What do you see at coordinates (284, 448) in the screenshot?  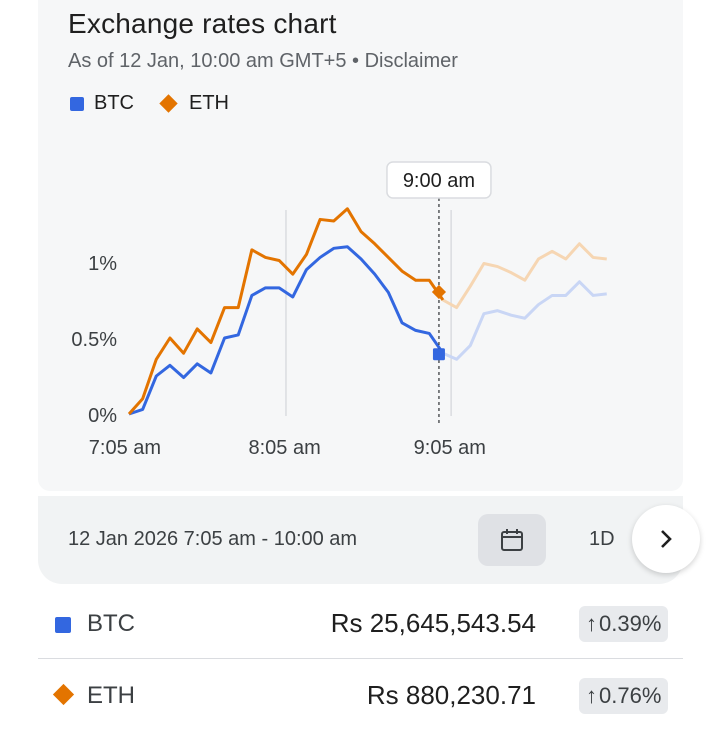 I see `x-tick-label: 8:05 am` at bounding box center [284, 448].